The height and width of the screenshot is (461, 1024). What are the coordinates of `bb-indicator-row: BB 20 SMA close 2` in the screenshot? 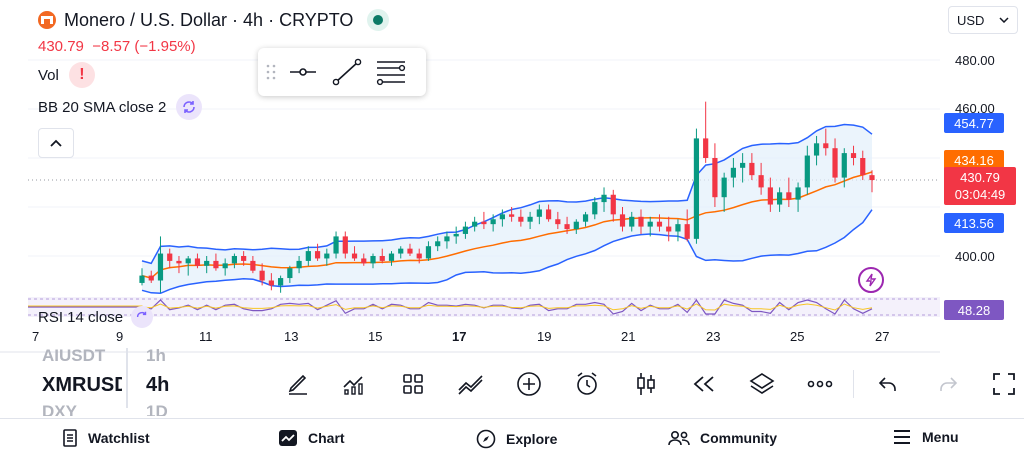 It's located at (120, 107).